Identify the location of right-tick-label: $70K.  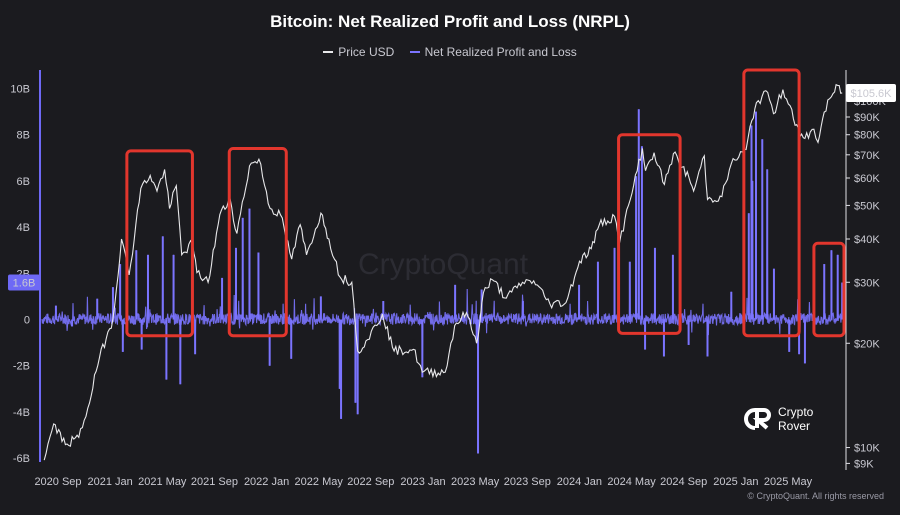
(867, 156).